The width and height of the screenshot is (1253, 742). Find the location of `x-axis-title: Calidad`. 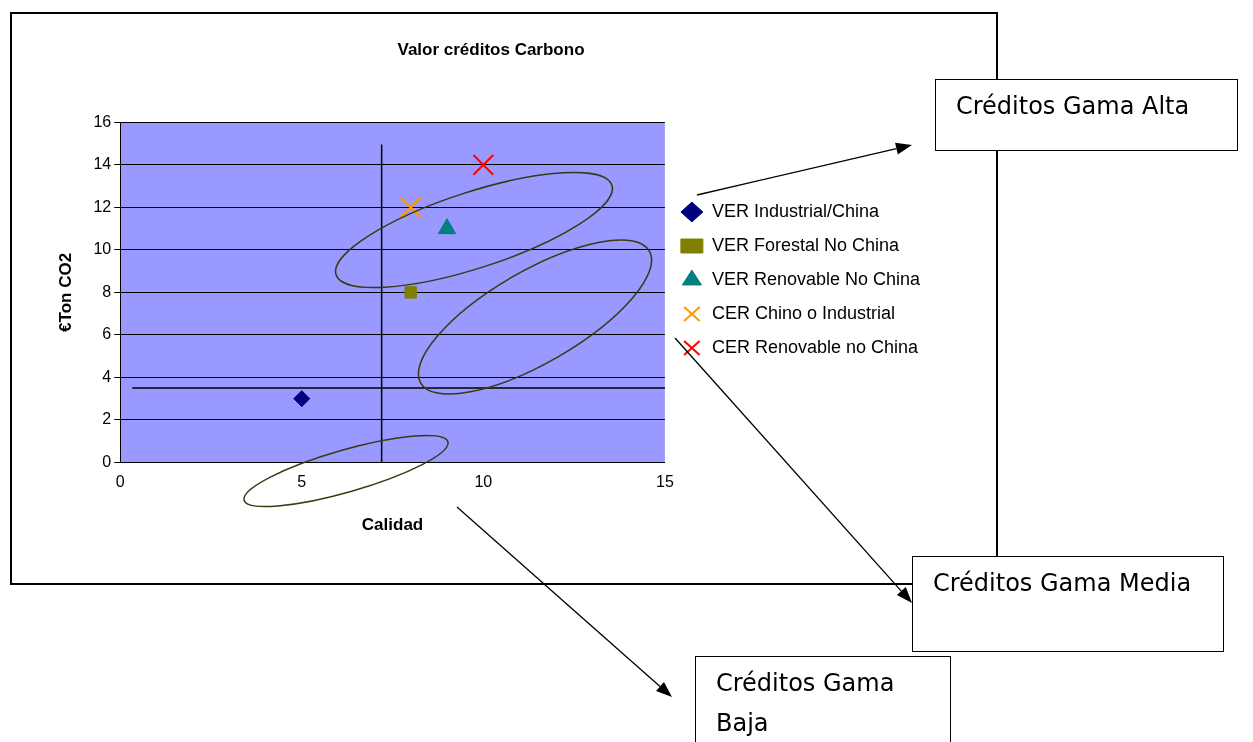

x-axis-title: Calidad is located at coordinates (392, 525).